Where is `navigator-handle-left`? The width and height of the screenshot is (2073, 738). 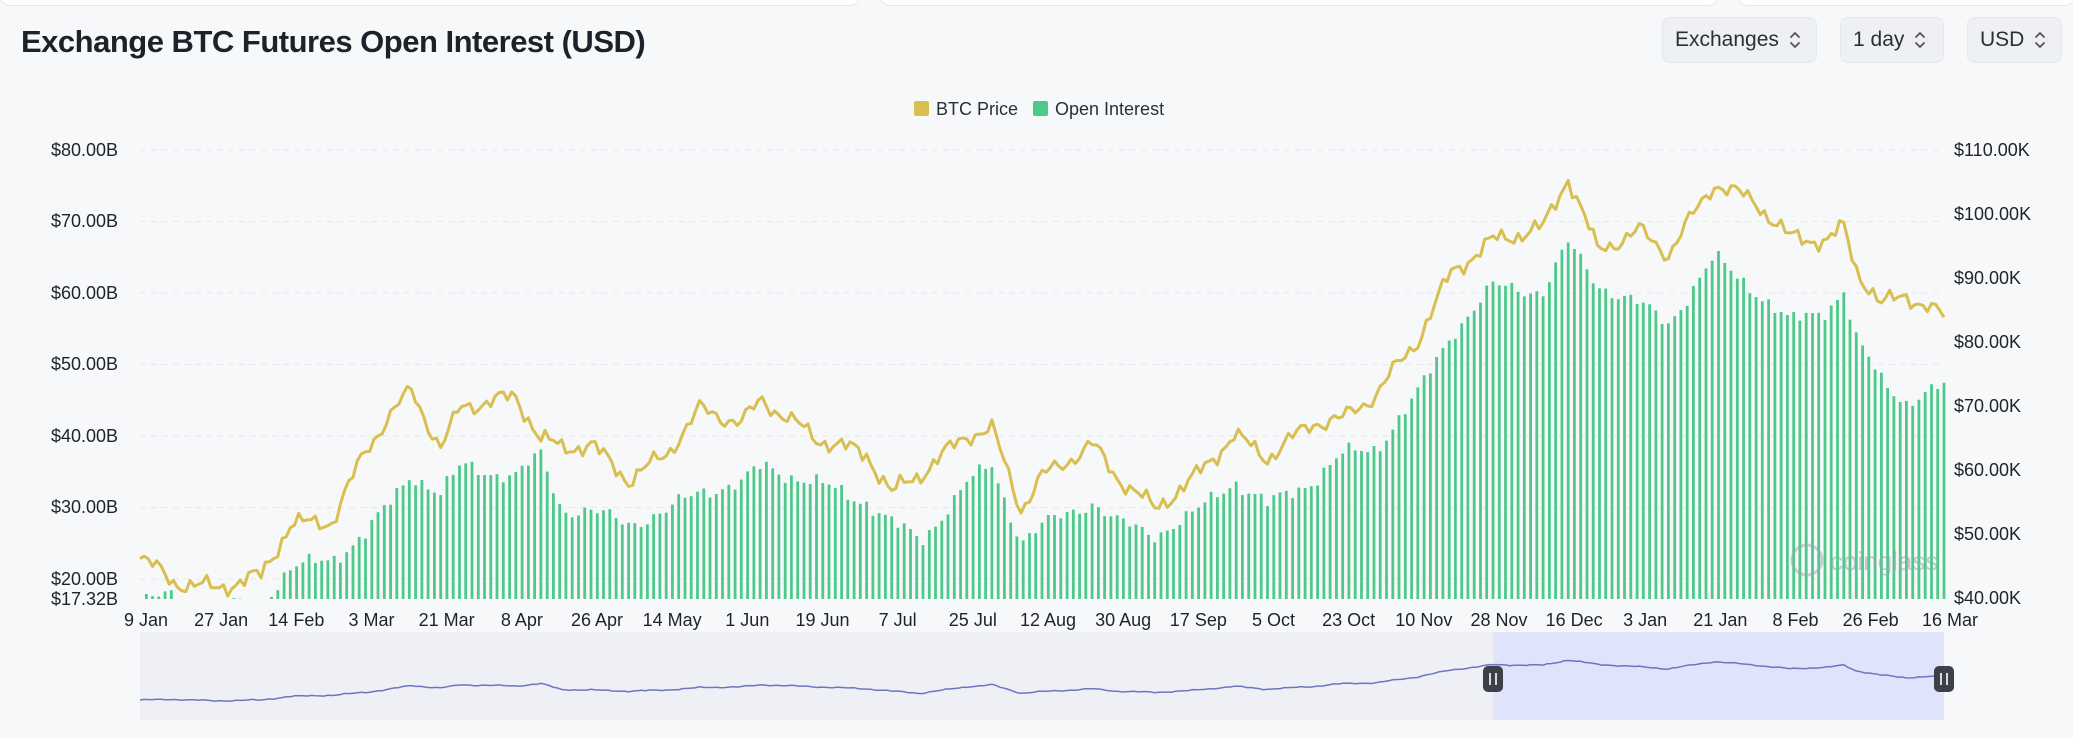 navigator-handle-left is located at coordinates (1493, 679).